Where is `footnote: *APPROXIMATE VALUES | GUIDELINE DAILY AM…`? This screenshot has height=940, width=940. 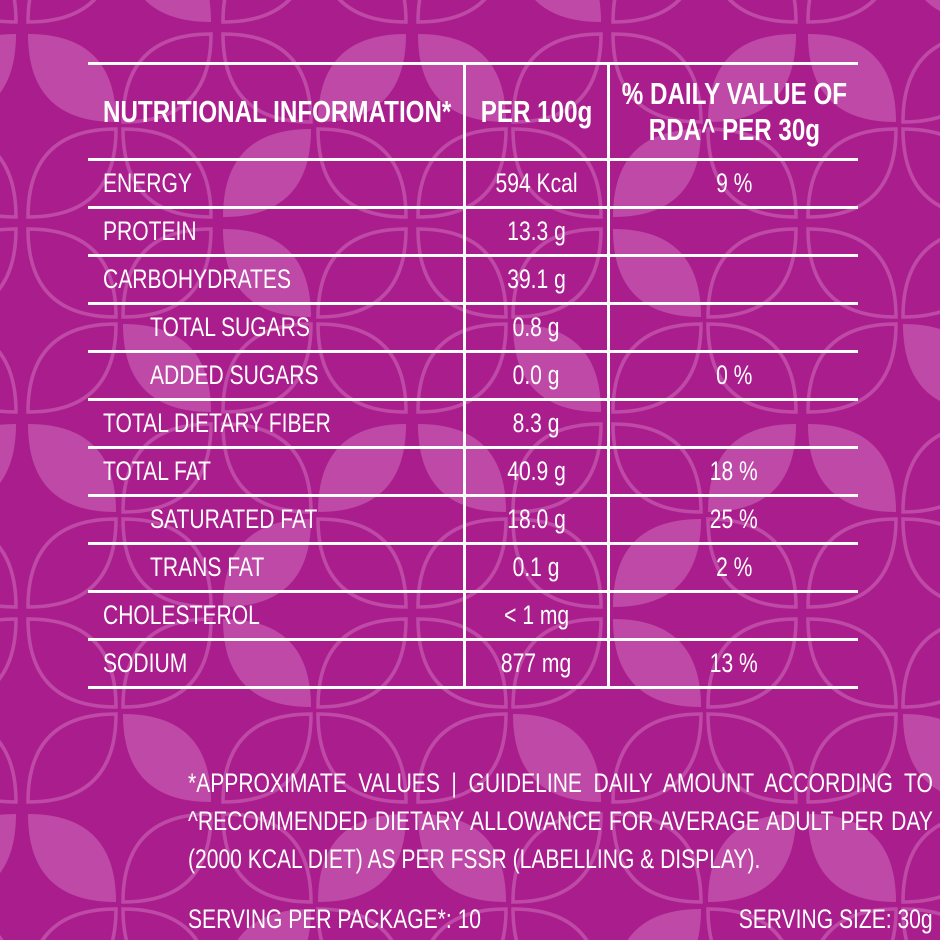
footnote: *APPROXIMATE VALUES | GUIDELINE DAILY AM… is located at coordinates (560, 821).